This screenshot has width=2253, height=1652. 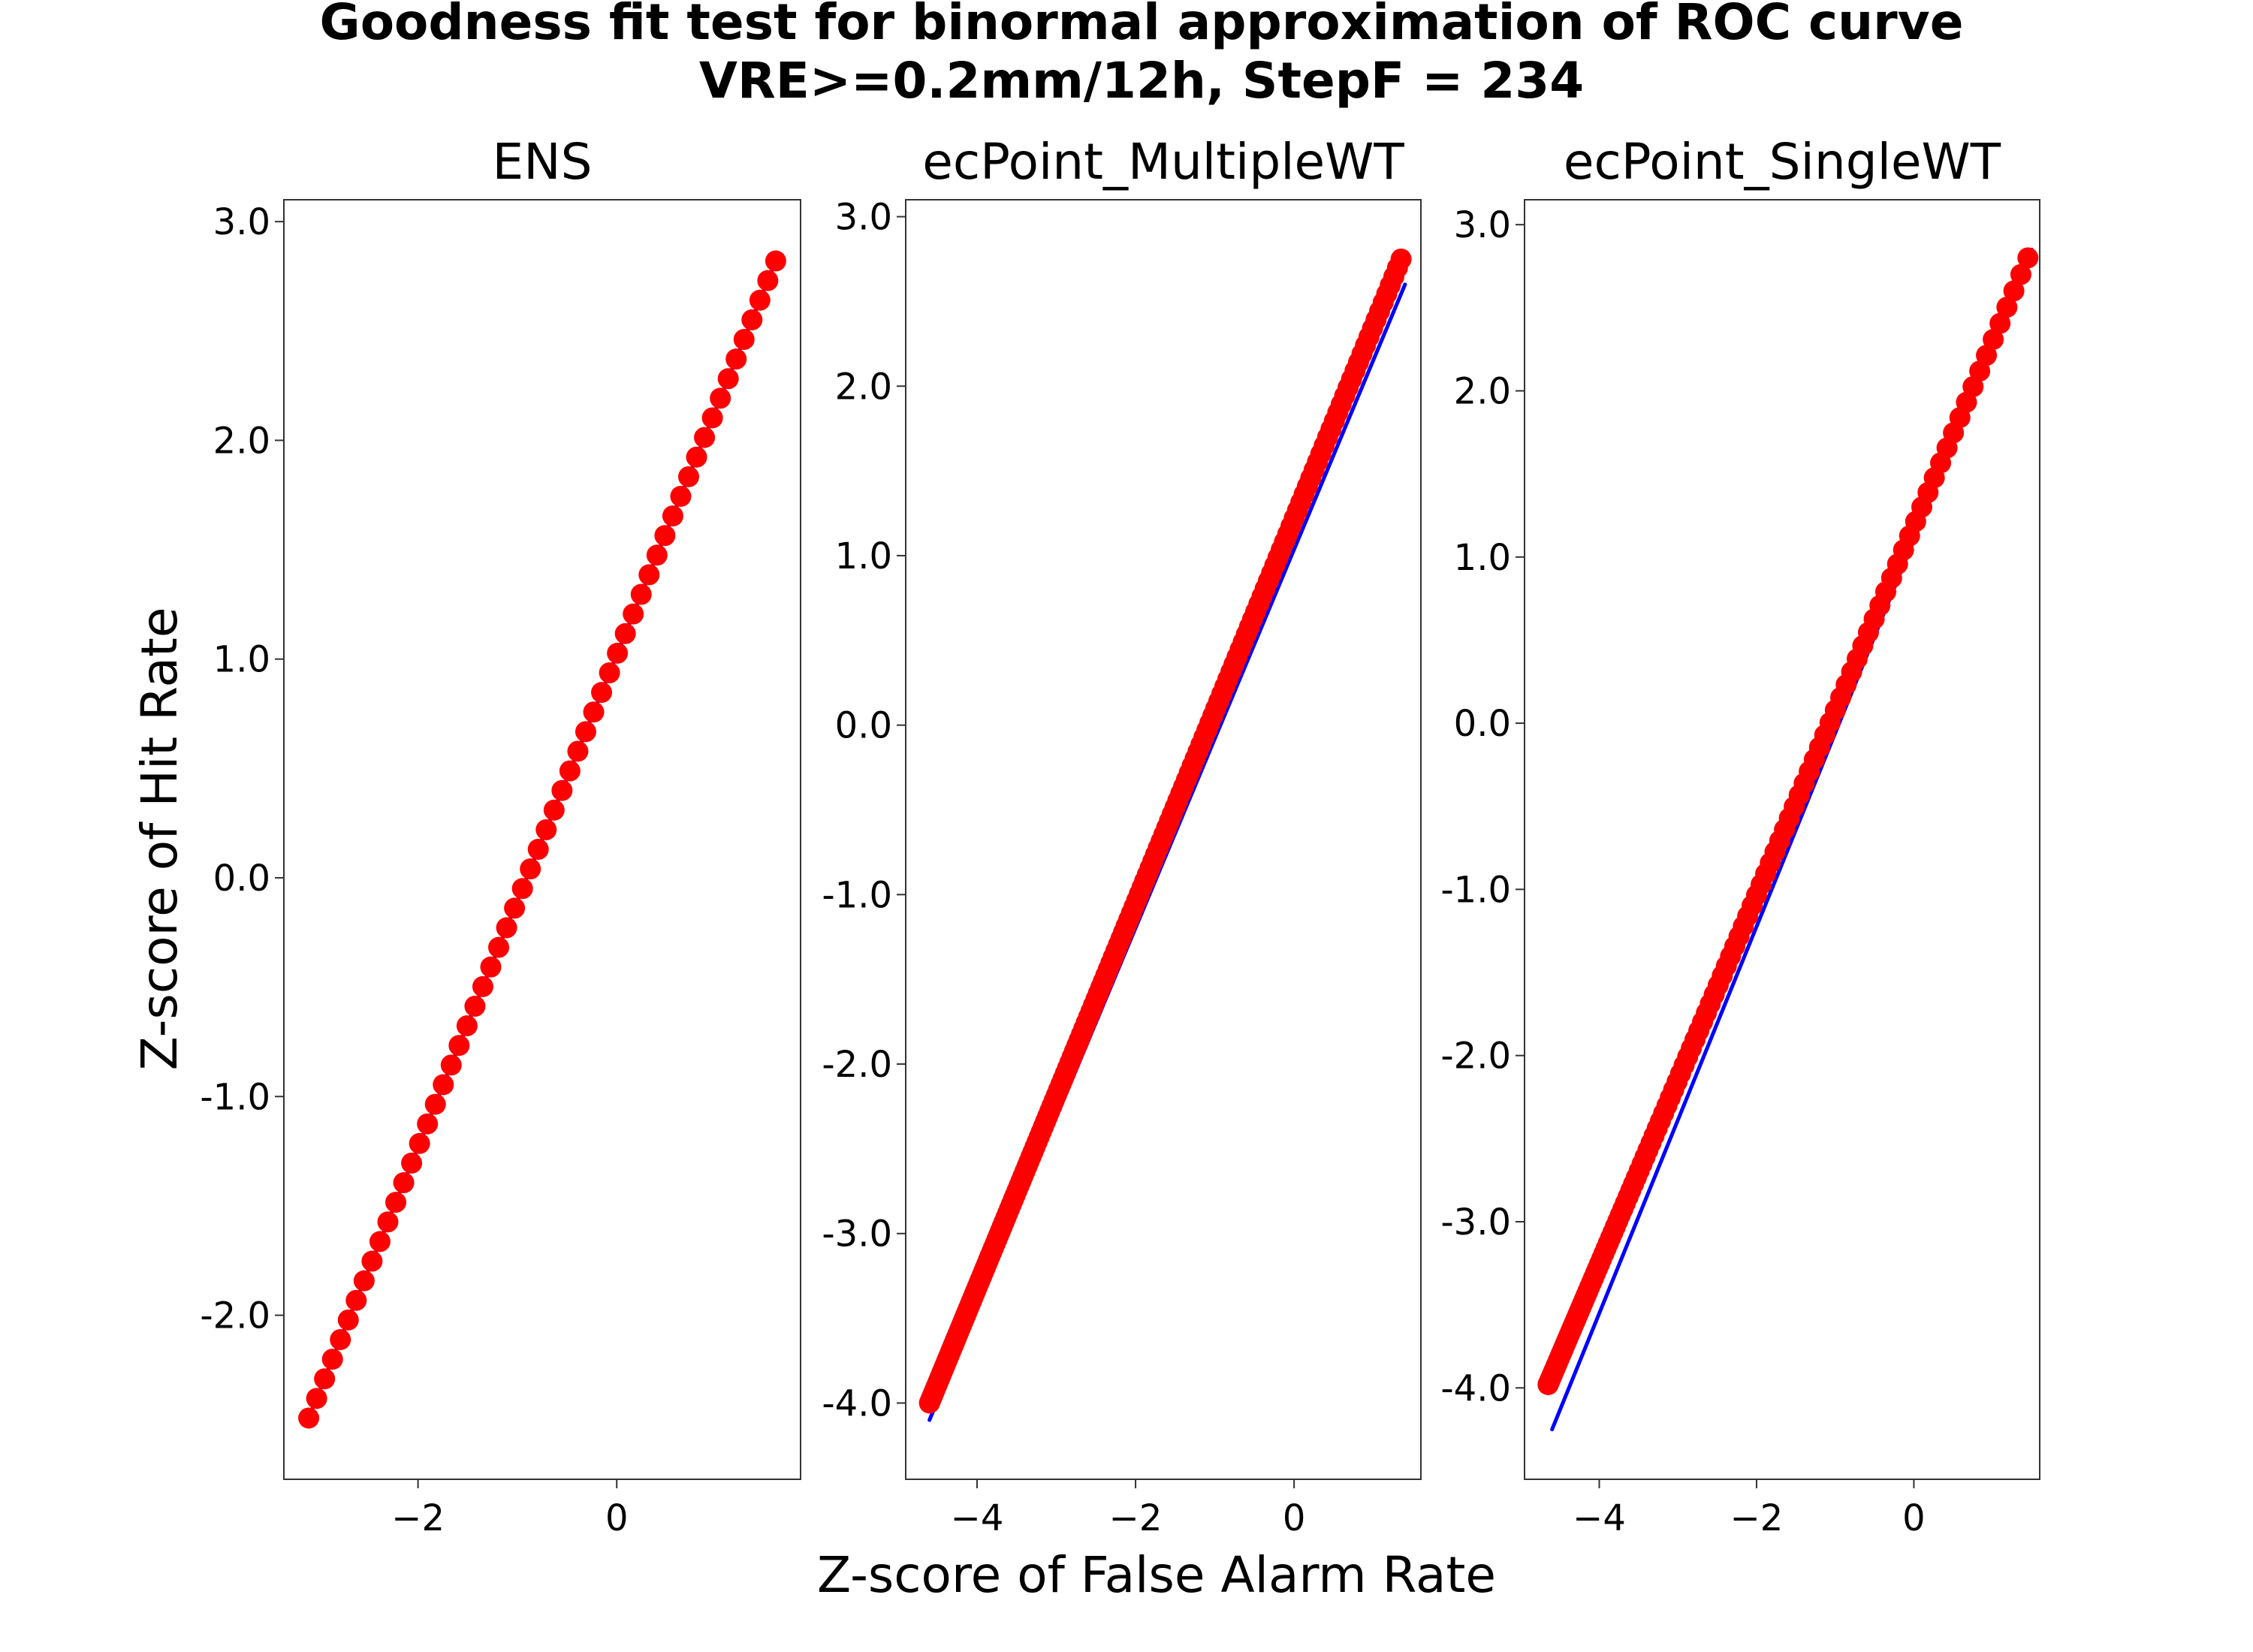 I want to click on y-tick-label-ens: 2.0, so click(x=241, y=441).